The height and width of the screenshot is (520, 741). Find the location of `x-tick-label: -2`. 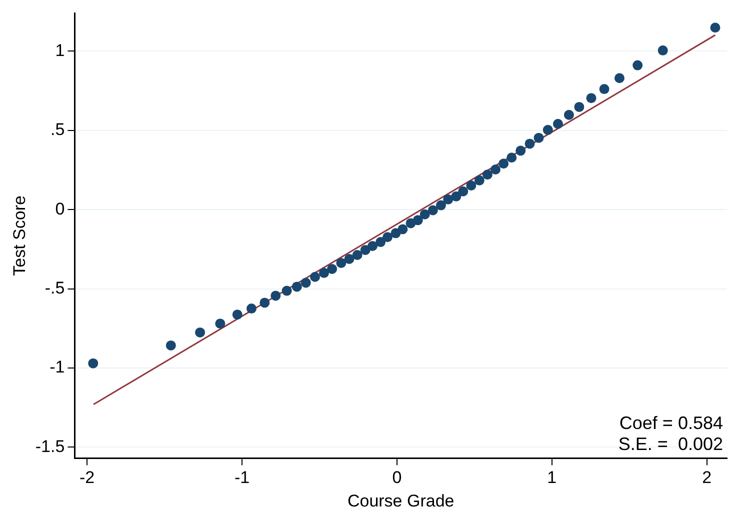

x-tick-label: -2 is located at coordinates (87, 478).